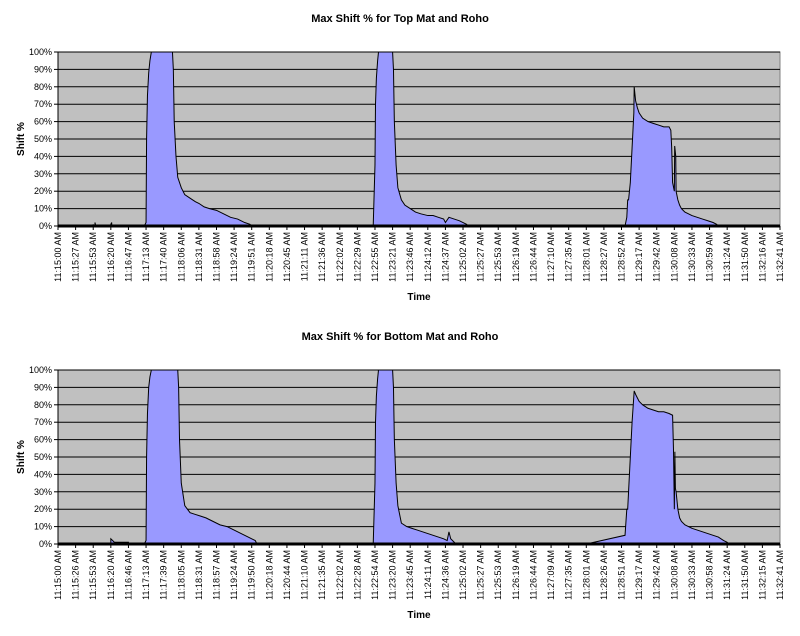  What do you see at coordinates (622, 575) in the screenshot?
I see `x-tick-label: 11:28:51 AM` at bounding box center [622, 575].